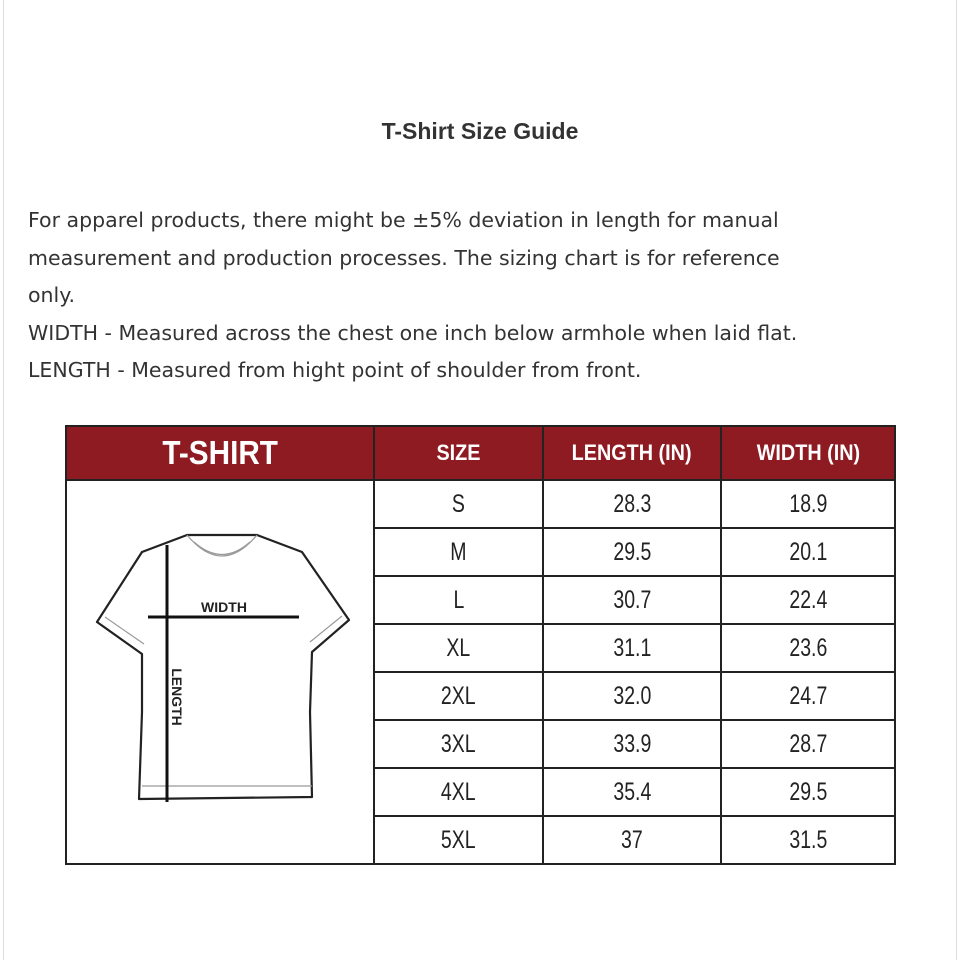 Image resolution: width=960 pixels, height=960 pixels. What do you see at coordinates (458, 648) in the screenshot?
I see `size-cell: XL` at bounding box center [458, 648].